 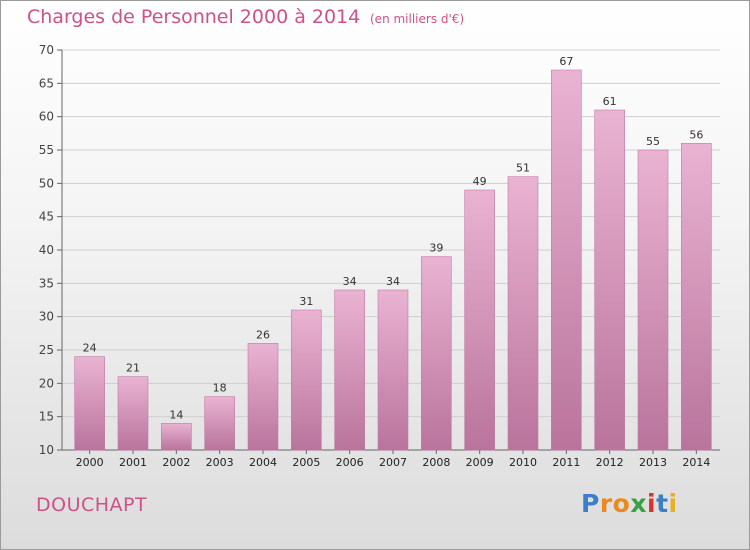 What do you see at coordinates (523, 462) in the screenshot?
I see `x-tick-label: 2010` at bounding box center [523, 462].